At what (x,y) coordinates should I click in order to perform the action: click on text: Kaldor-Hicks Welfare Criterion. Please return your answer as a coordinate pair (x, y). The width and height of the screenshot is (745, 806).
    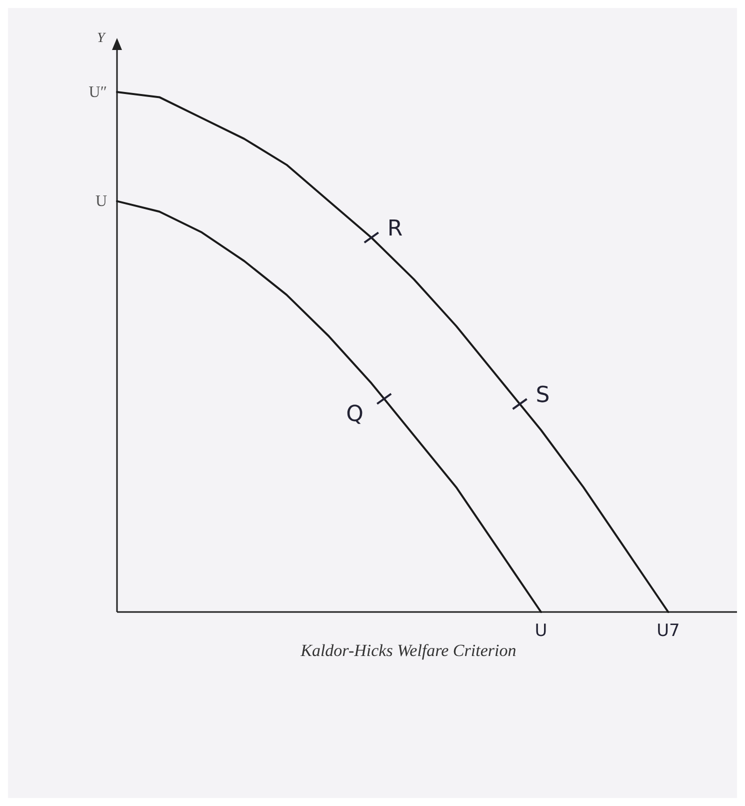
    Looking at the image, I should click on (408, 650).